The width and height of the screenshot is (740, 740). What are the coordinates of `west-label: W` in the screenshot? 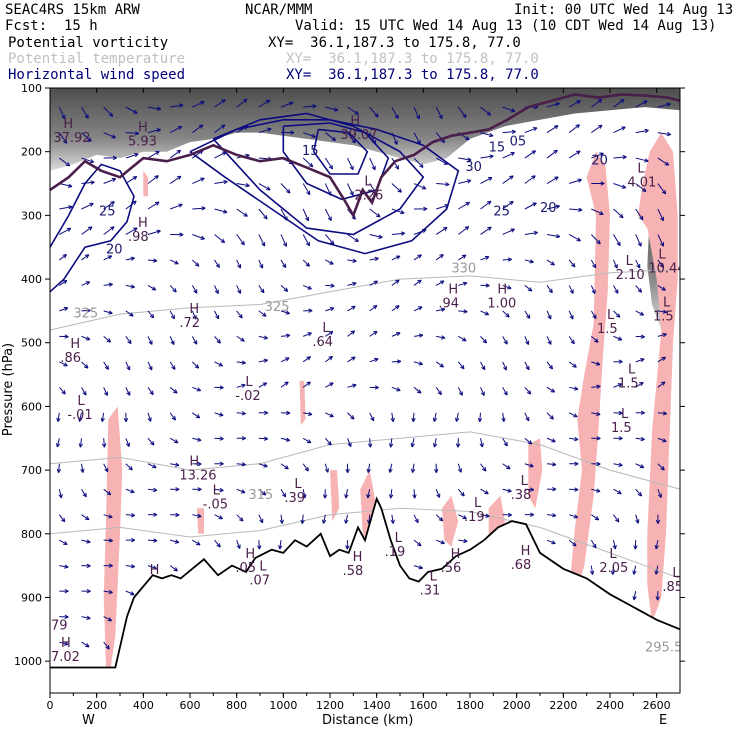 It's located at (88, 720).